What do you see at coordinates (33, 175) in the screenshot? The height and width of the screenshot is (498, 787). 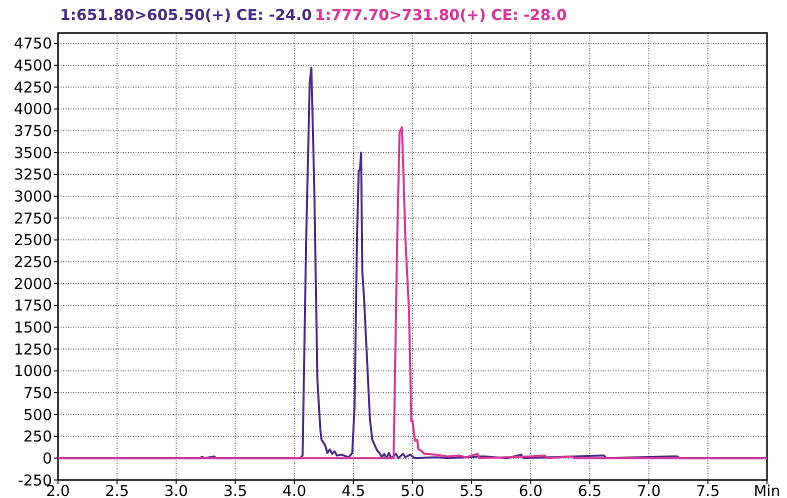 I see `y-tick-label: 3250` at bounding box center [33, 175].